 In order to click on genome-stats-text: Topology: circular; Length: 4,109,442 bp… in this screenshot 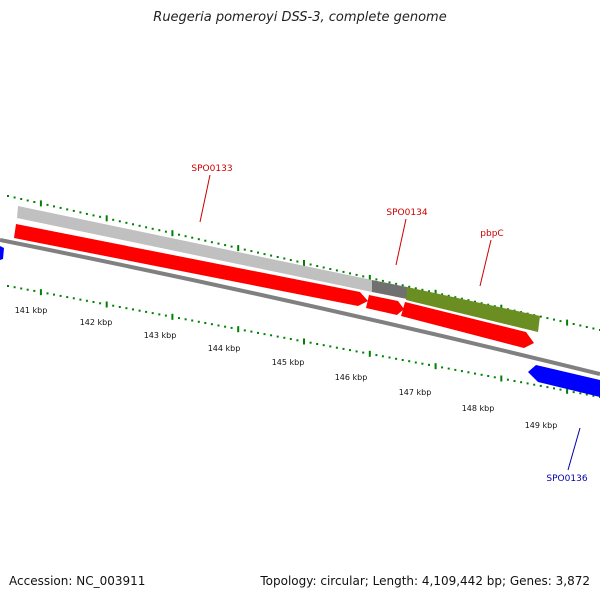, I will do `click(425, 581)`.